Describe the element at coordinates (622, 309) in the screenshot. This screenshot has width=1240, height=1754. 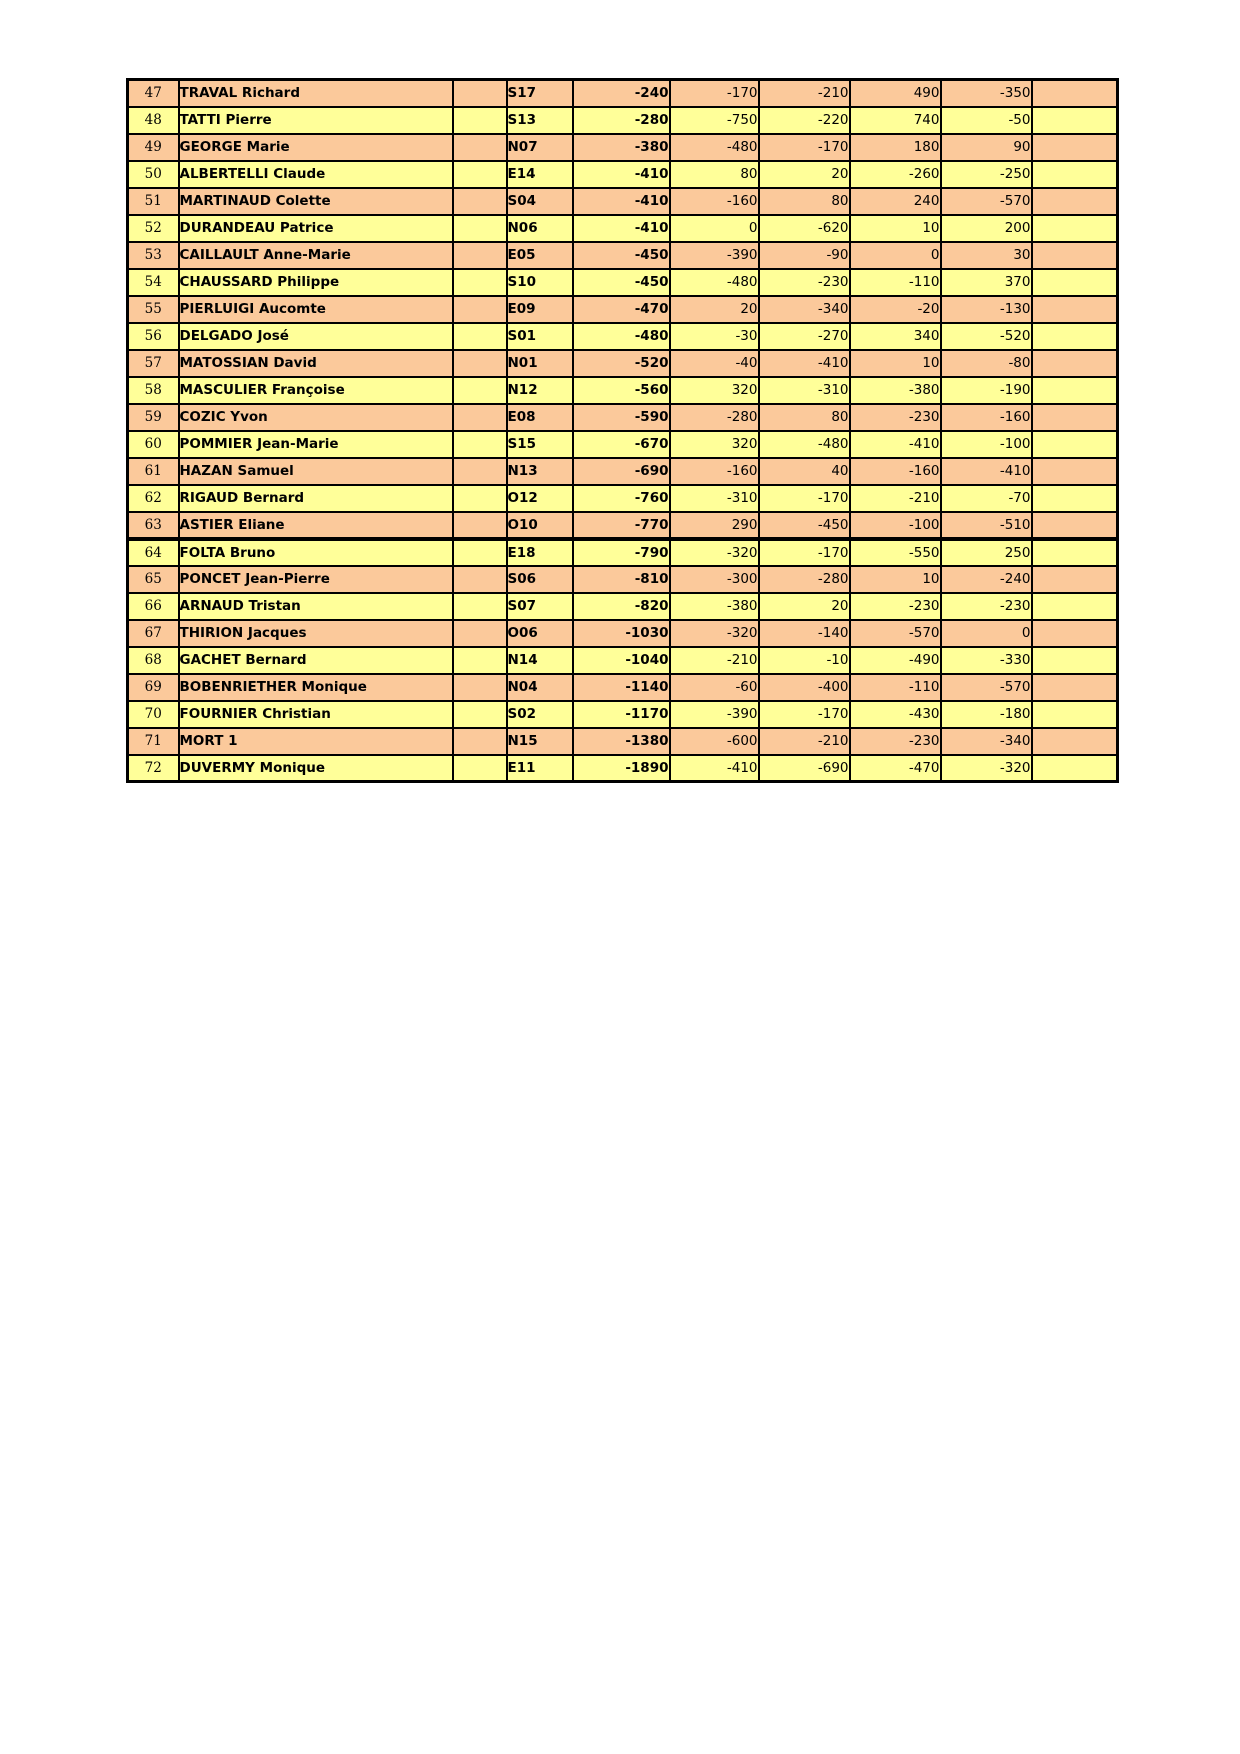
I see `table-row: 55 PIERLUIGI Aucomte E09 -470 20 -340 -20 -130` at that location.